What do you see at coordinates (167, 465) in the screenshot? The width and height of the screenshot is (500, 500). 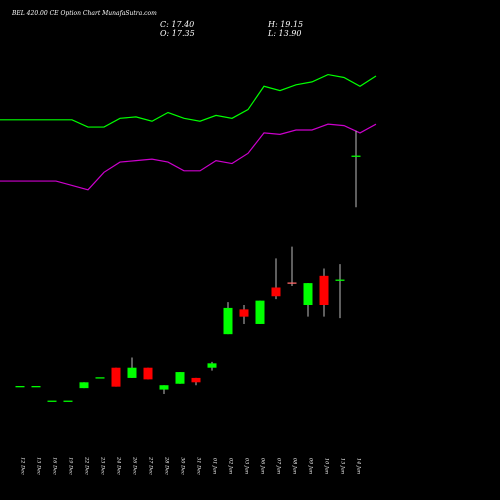 I see `x-tick-label: 28 Dec` at bounding box center [167, 465].